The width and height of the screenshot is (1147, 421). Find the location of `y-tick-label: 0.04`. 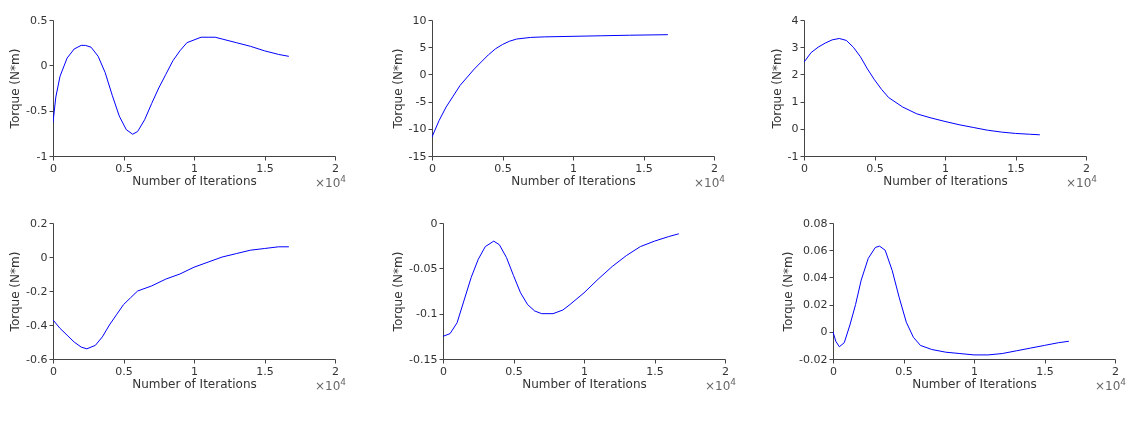

y-tick-label: 0.04 is located at coordinates (815, 277).